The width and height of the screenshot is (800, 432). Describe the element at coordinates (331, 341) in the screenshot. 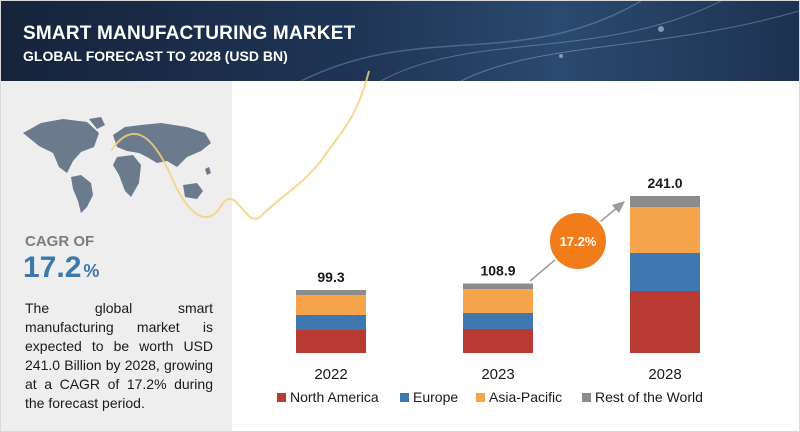

I see `bar-segment-north-america-2022` at that location.